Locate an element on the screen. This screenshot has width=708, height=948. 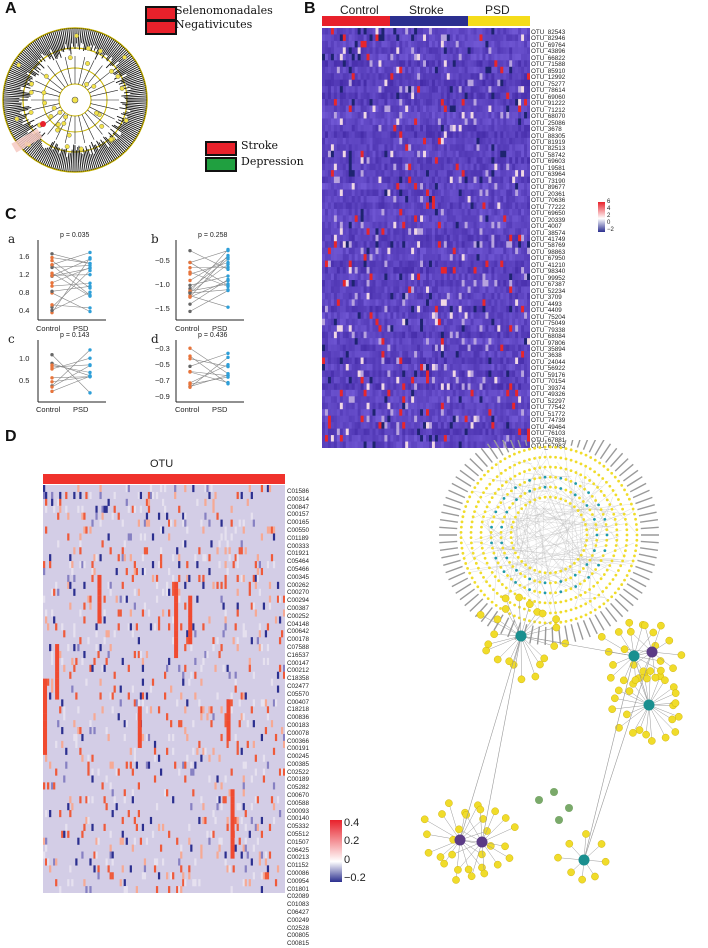
paired-plots-svg is located at coordinates (150, 317).